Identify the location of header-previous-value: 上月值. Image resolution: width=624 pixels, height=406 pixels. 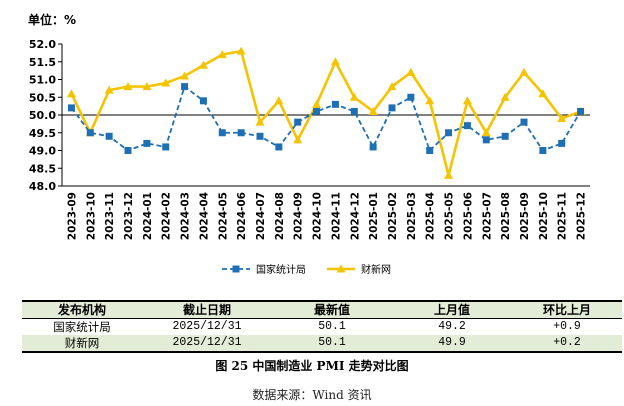
(451, 310).